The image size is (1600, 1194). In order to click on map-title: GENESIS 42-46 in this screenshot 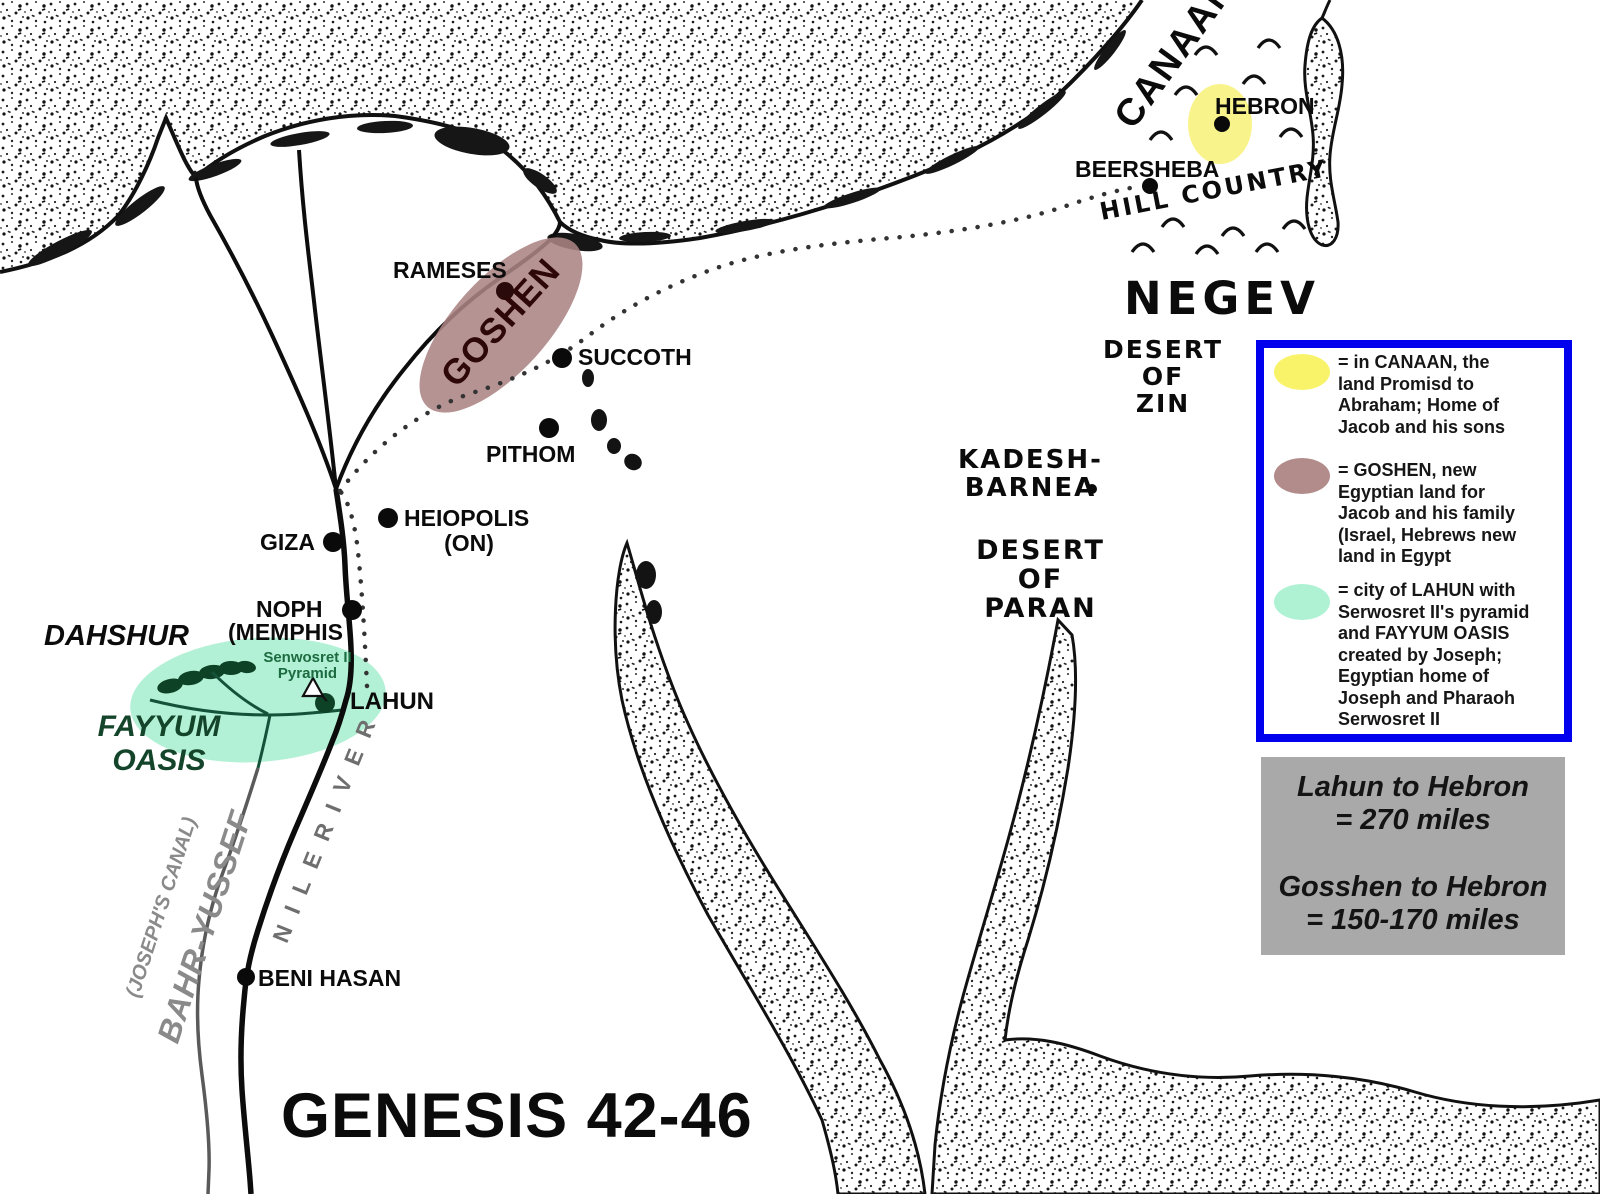, I will do `click(517, 1116)`.